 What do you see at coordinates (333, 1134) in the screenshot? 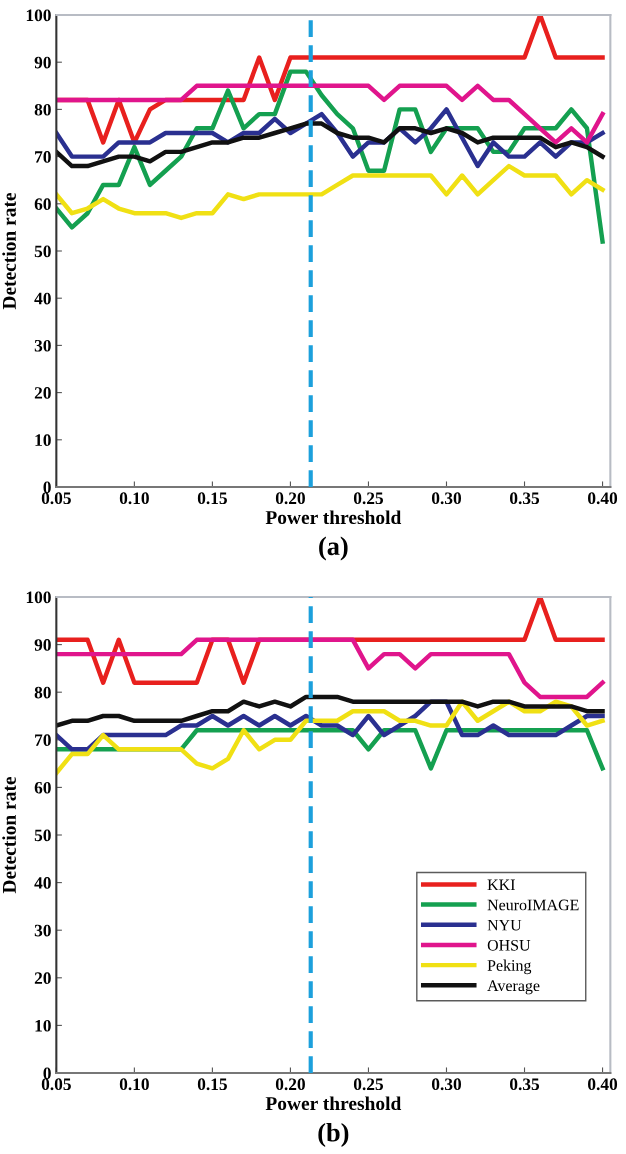
I see `text: (b)` at bounding box center [333, 1134].